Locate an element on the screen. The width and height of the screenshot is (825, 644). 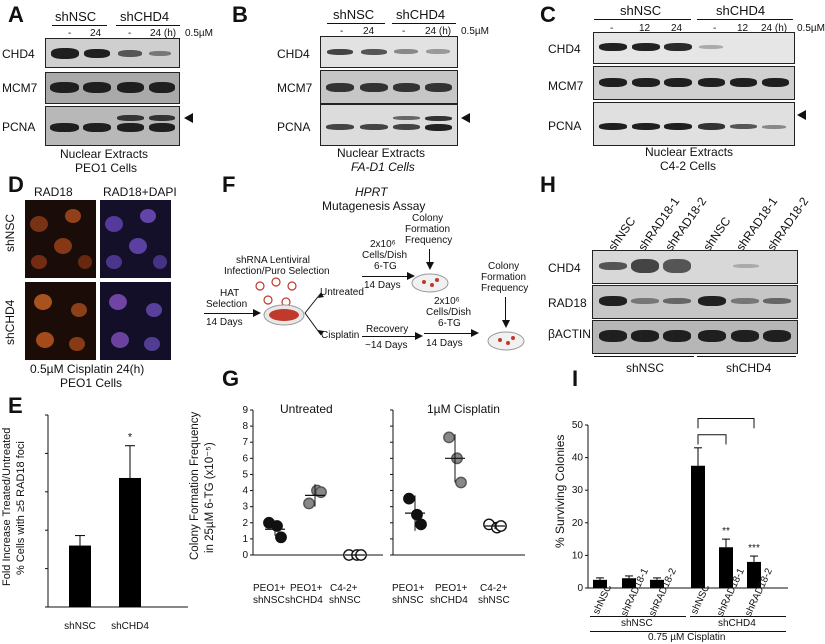
panel-g-left-title: Untreated is located at coordinates (306, 409).